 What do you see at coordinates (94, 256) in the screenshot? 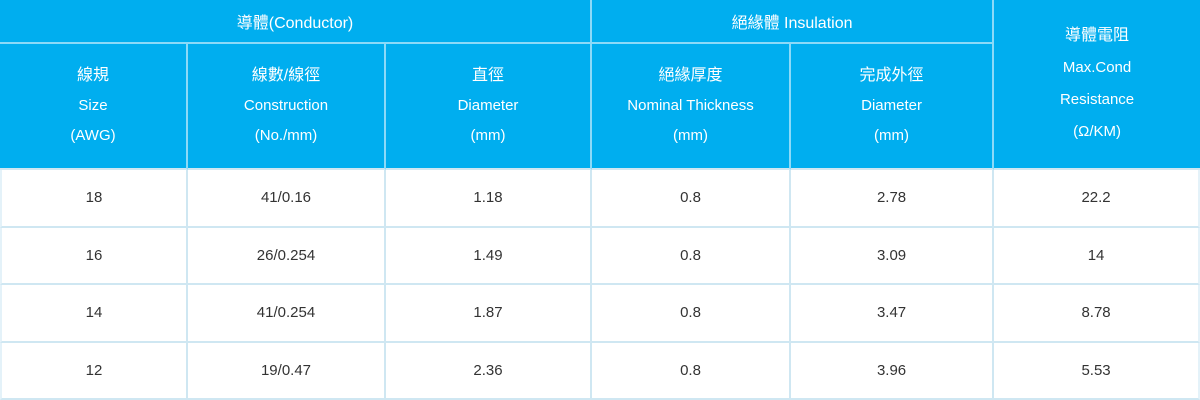
I see `cell-size-awg: 16` at bounding box center [94, 256].